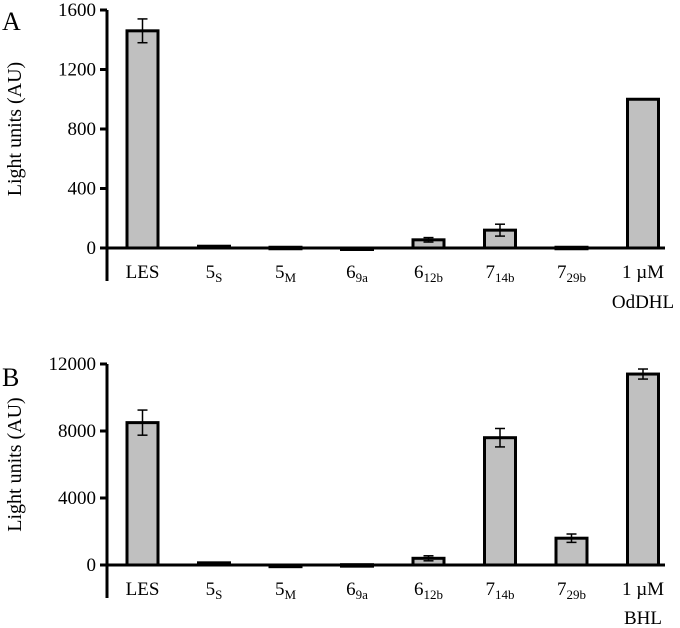 This screenshot has height=628, width=680. Describe the element at coordinates (643, 302) in the screenshot. I see `category-label-line2: OdDHL` at that location.